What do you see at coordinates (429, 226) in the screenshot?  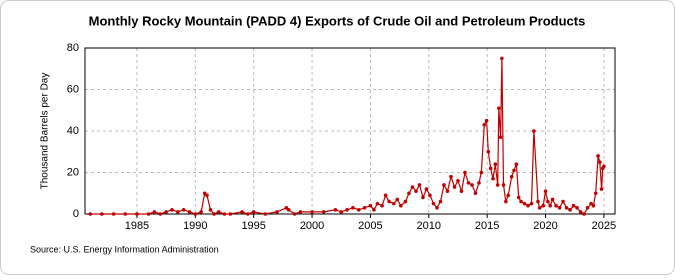 I see `x-tick-label: 2010` at bounding box center [429, 226].